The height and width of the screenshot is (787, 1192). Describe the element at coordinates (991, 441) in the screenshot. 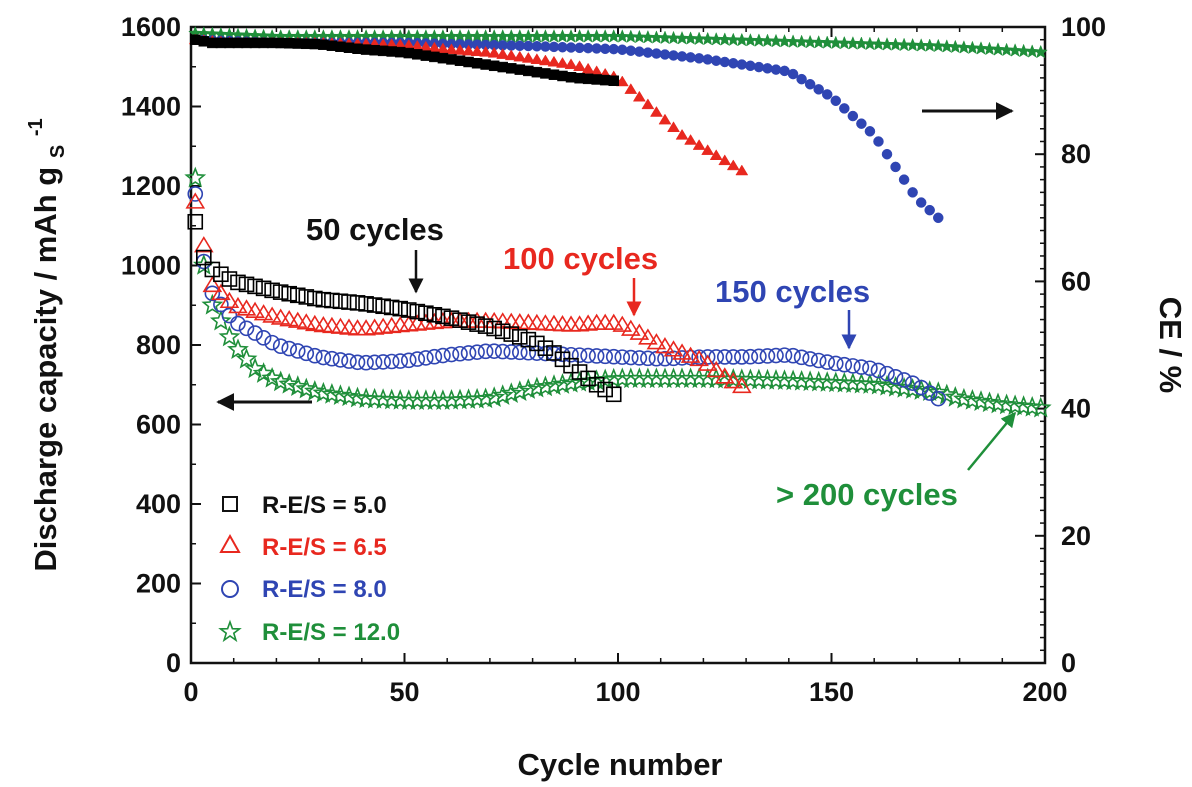

I see `annotation-200-cycles-arrow` at that location.